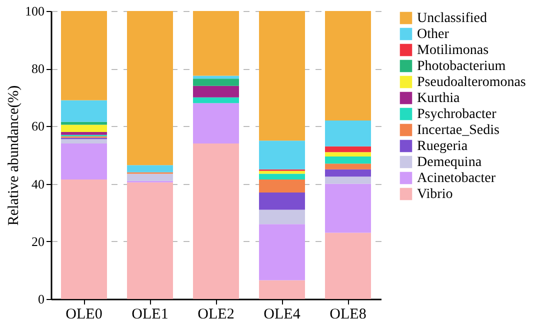 This screenshot has width=550, height=334. Describe the element at coordinates (282, 314) in the screenshot. I see `x-tick-label: OLE4` at that location.